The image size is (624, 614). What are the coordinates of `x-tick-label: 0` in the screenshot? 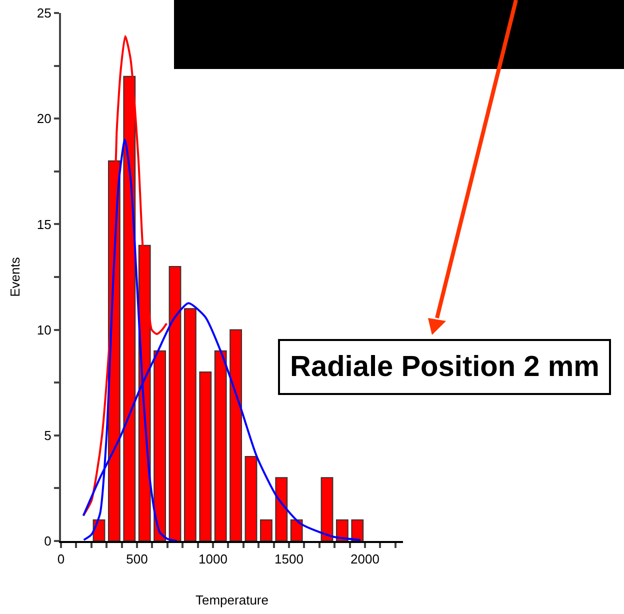 It's located at (61, 559).